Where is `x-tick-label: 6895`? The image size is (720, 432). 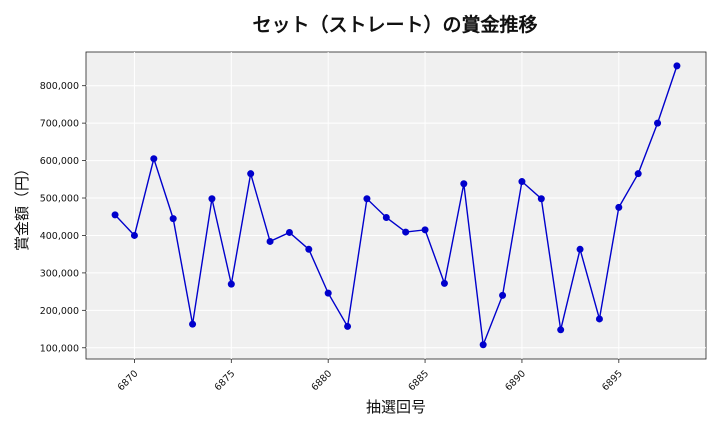
x-tick-label: 6895 is located at coordinates (612, 380).